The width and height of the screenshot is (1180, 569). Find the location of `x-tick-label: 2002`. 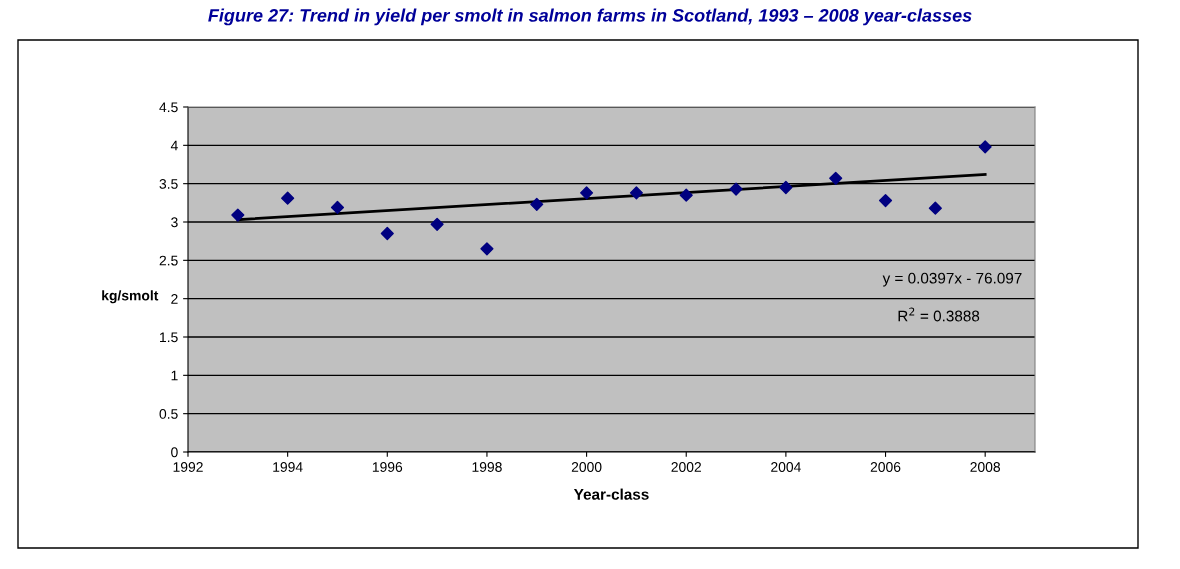

x-tick-label: 2002 is located at coordinates (686, 467).